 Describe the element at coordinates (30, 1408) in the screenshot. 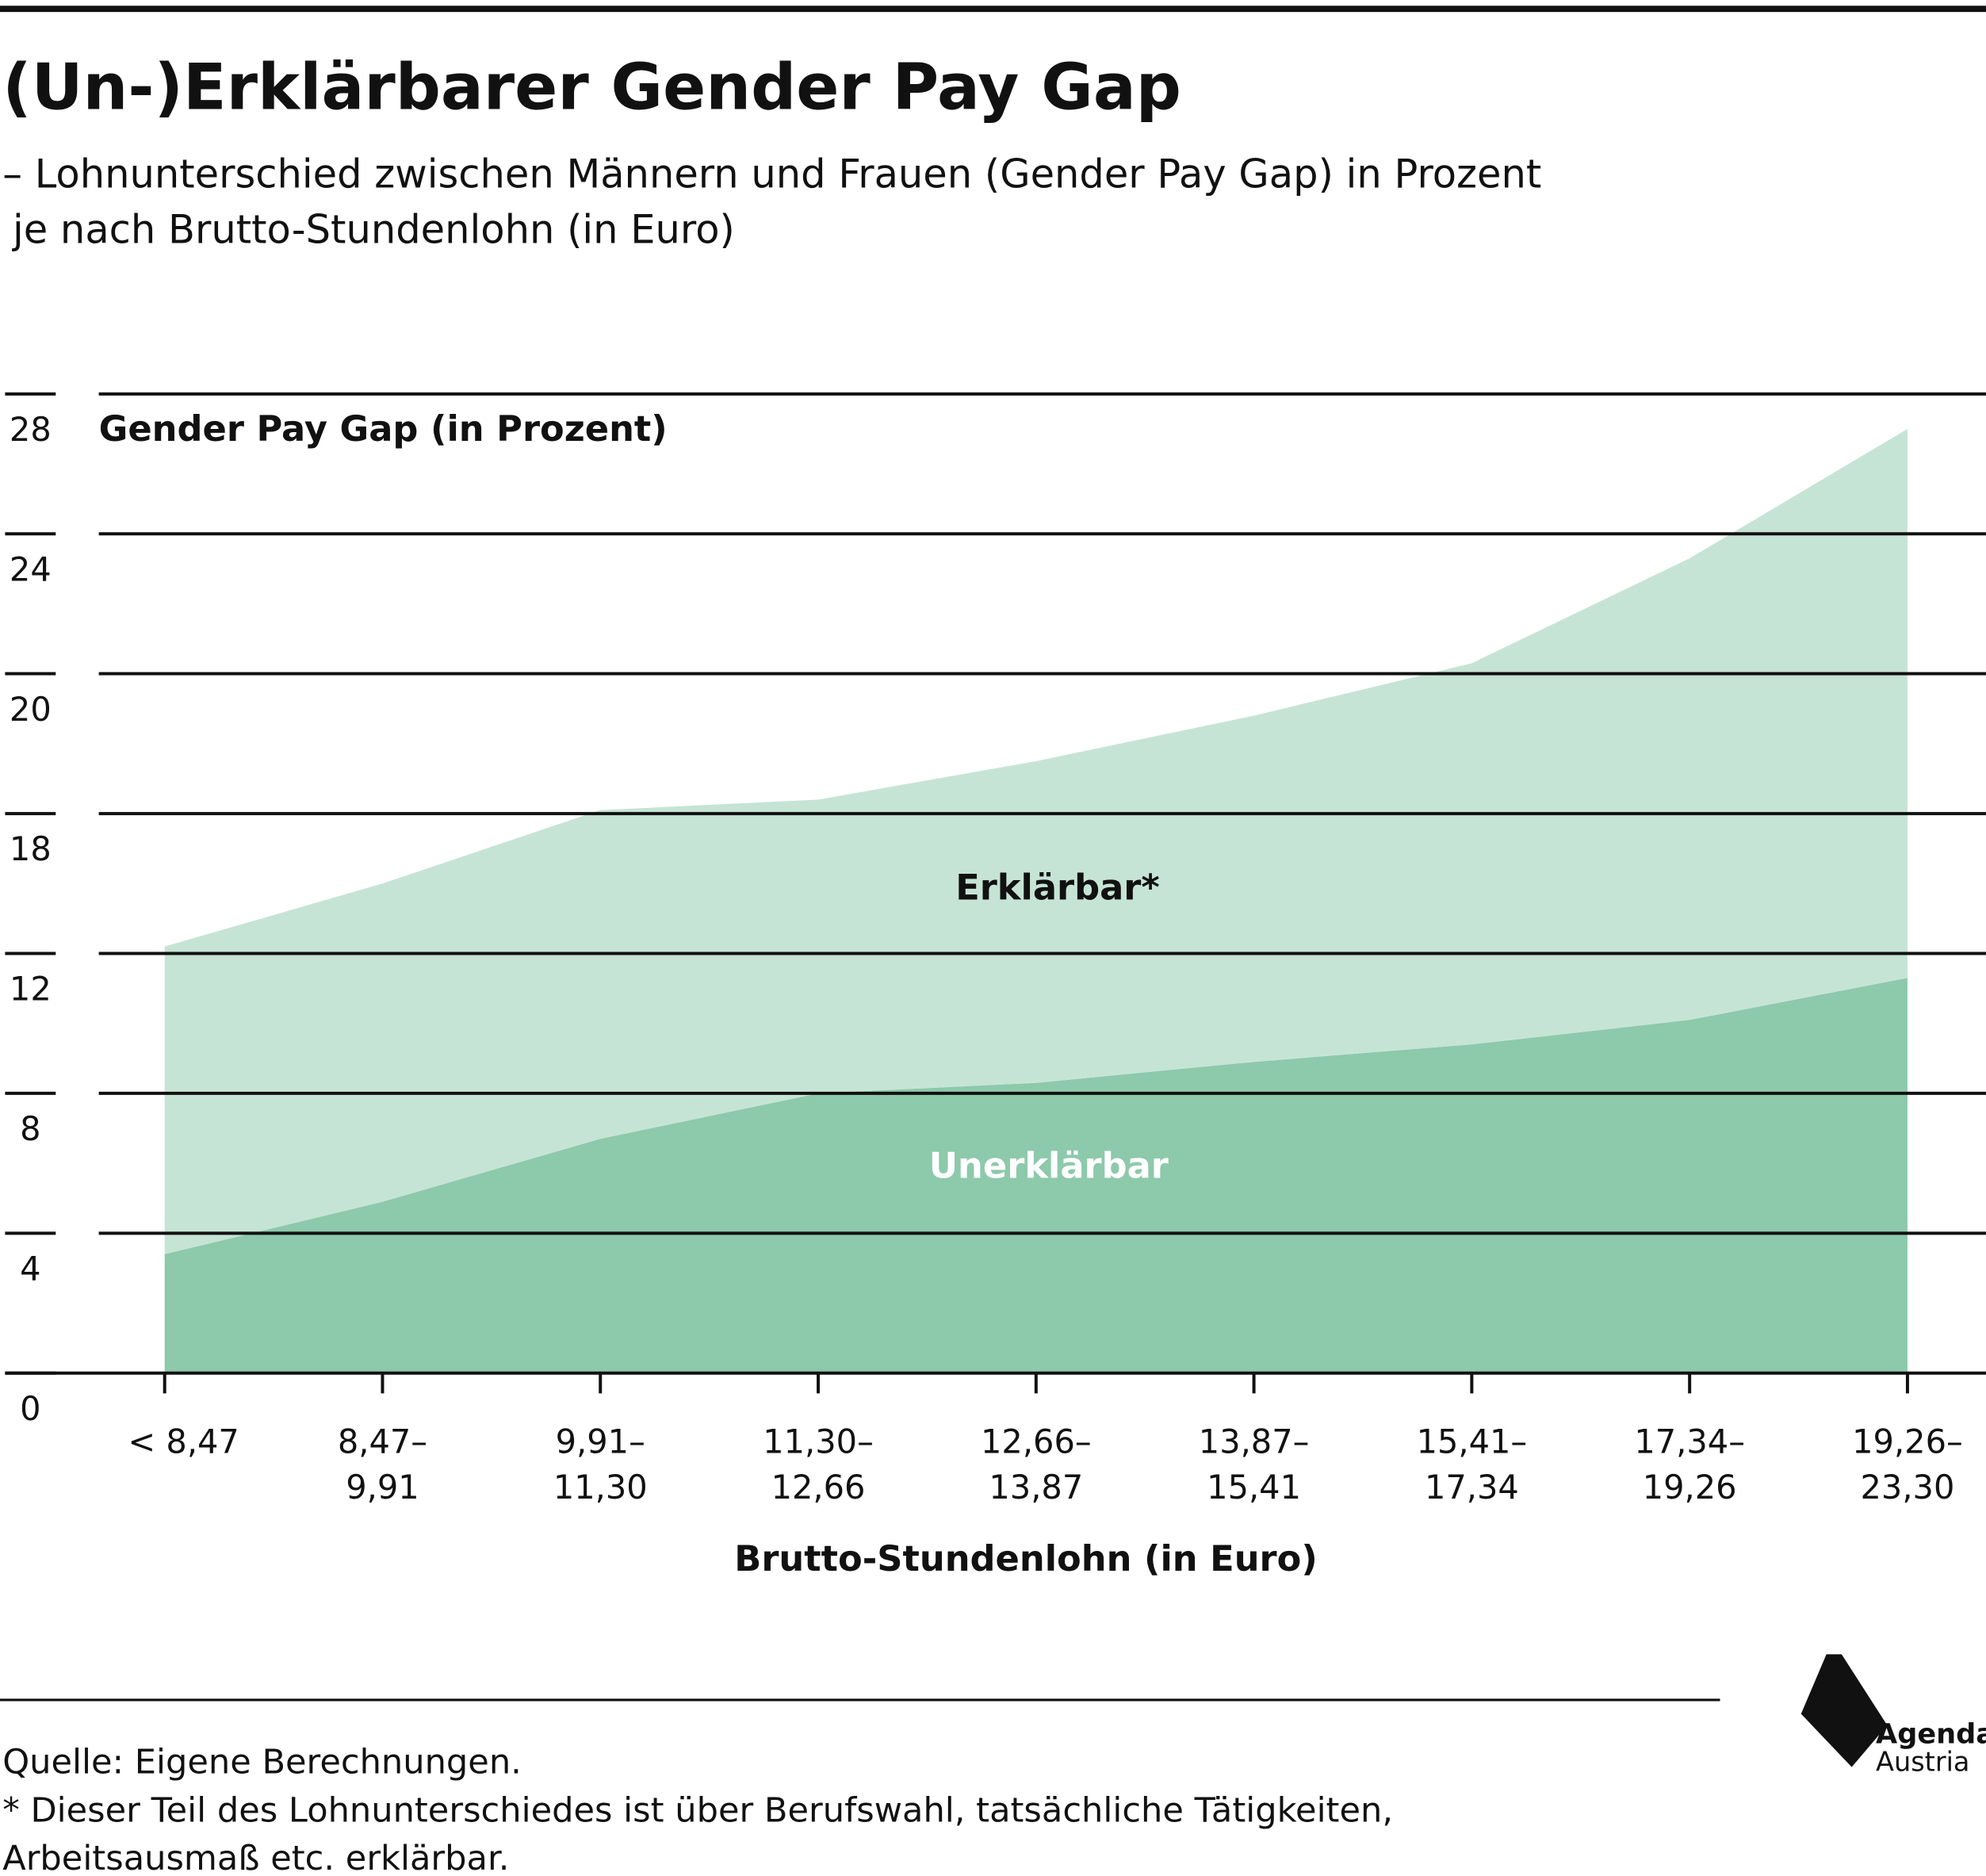

I see `y-tick-label: 0` at that location.